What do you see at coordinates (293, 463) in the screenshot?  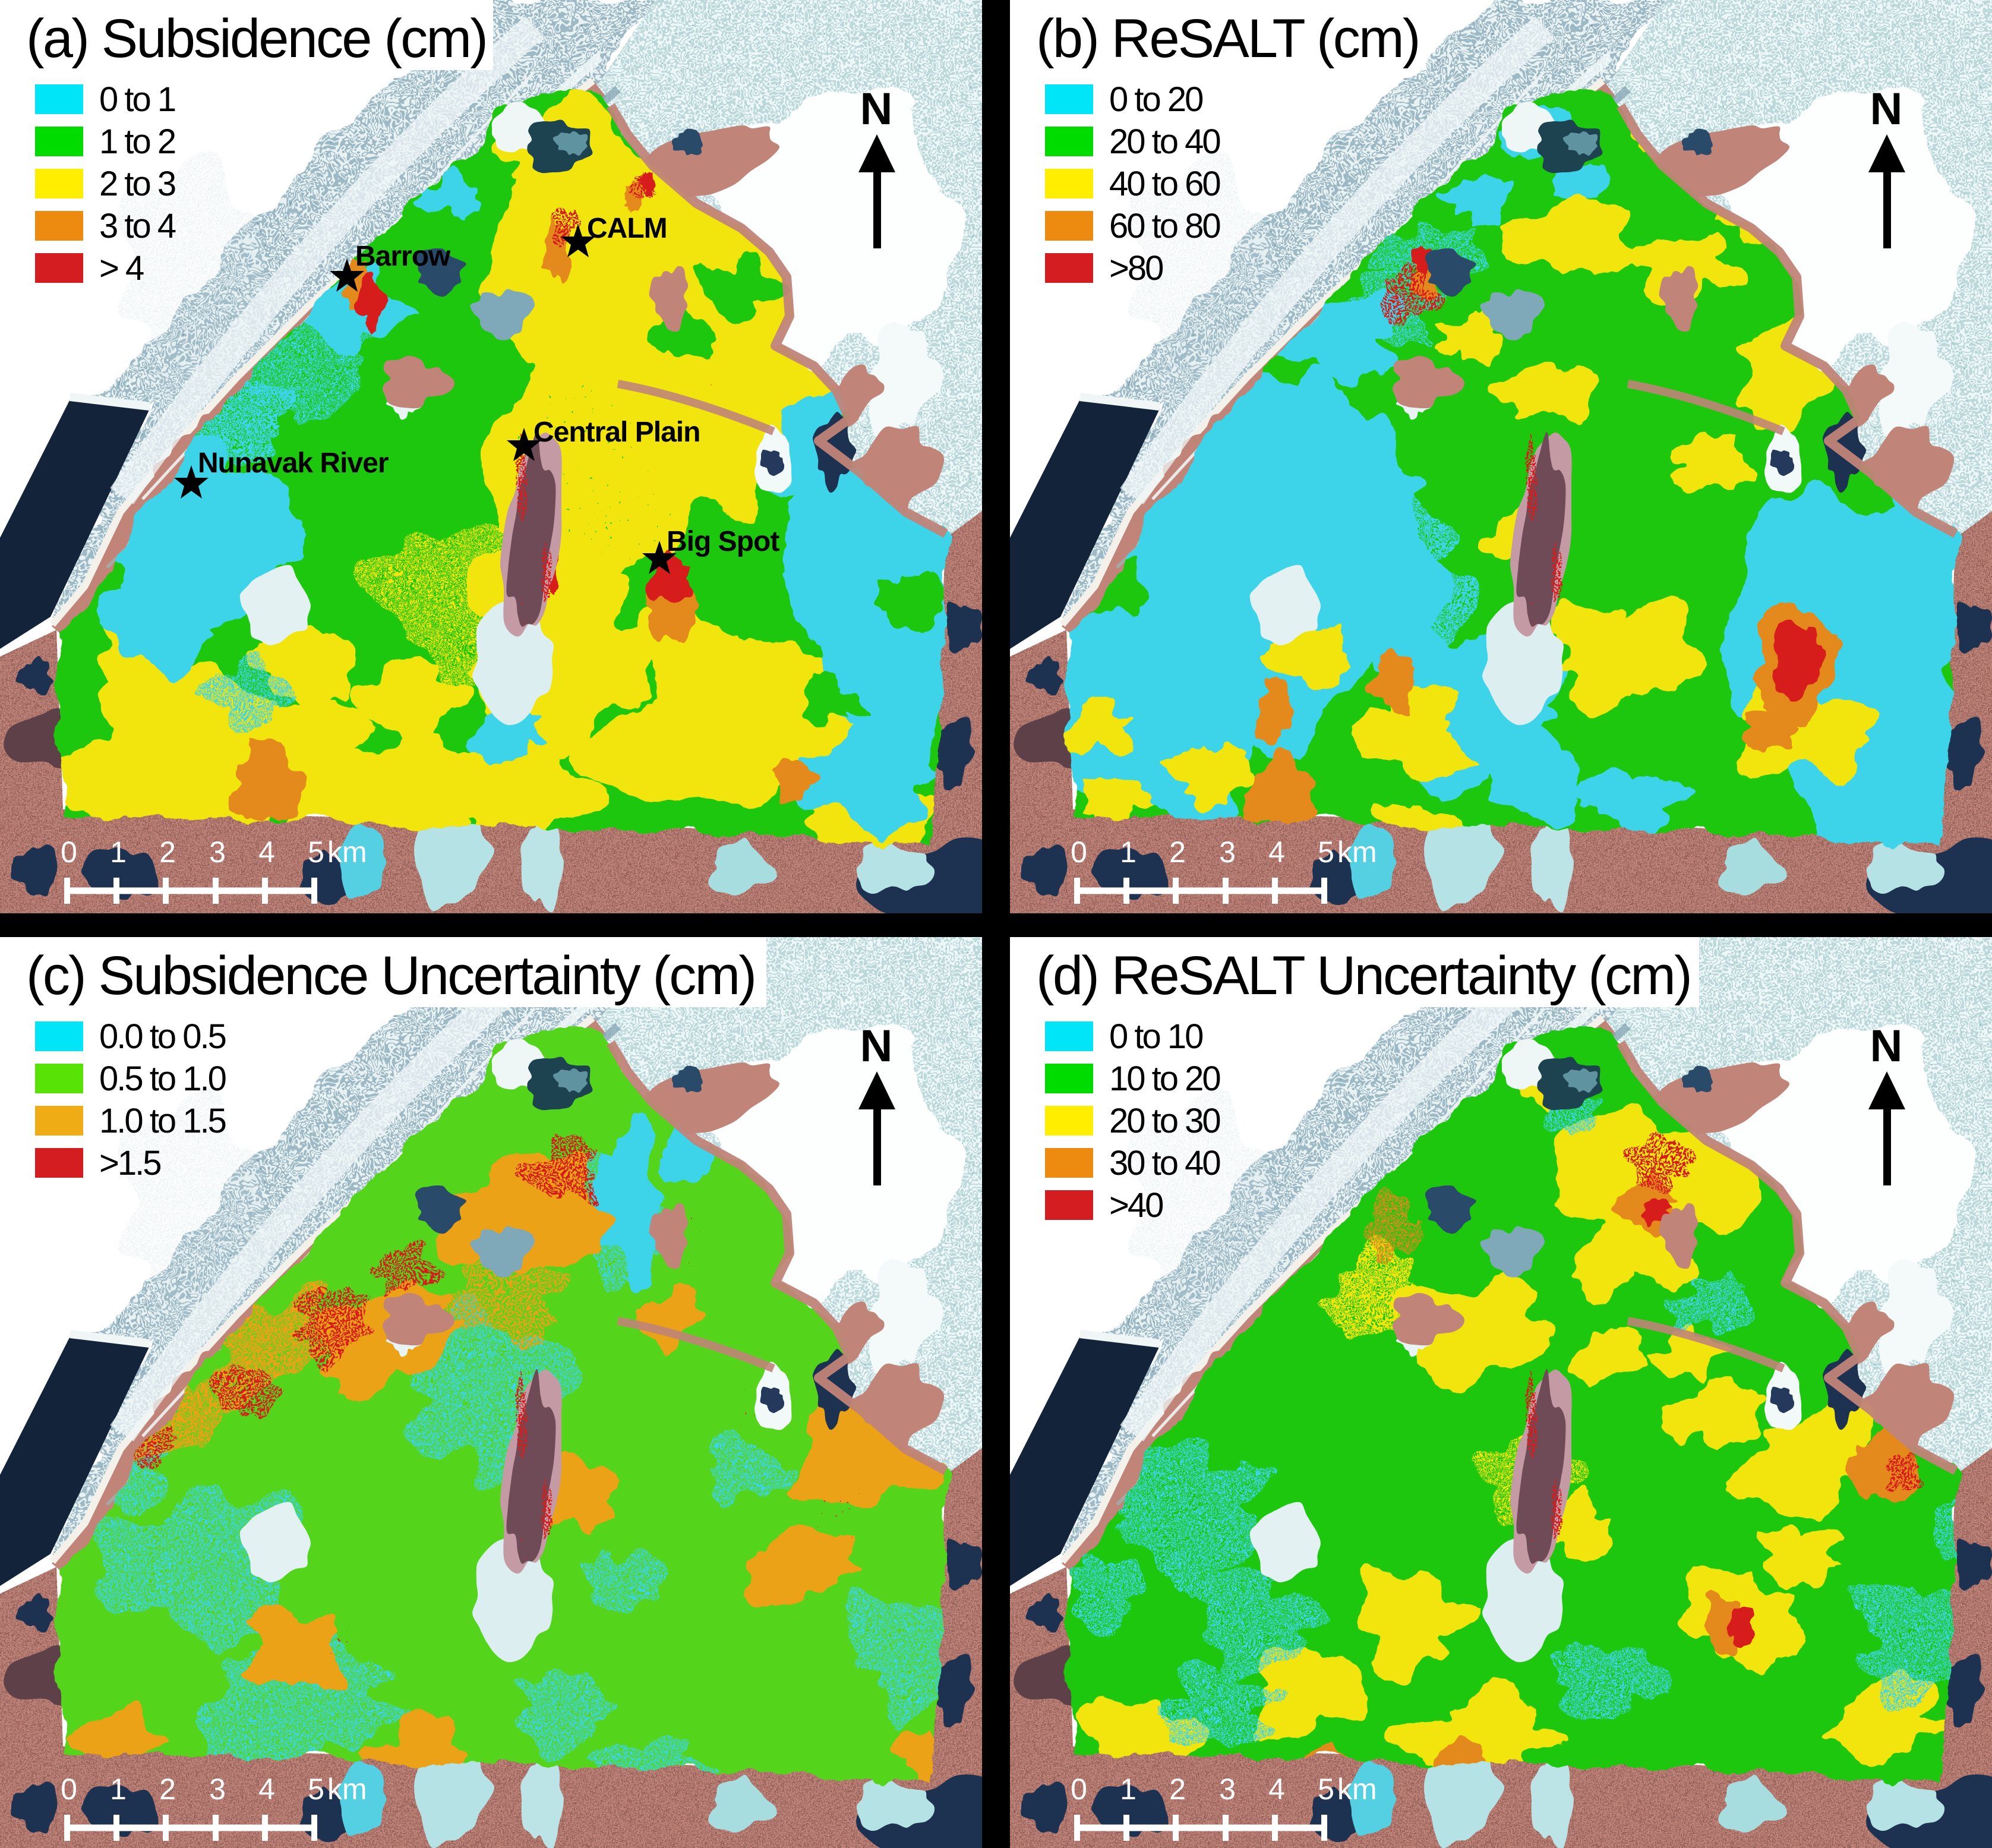 I see `svg-text: Nunavak River` at bounding box center [293, 463].